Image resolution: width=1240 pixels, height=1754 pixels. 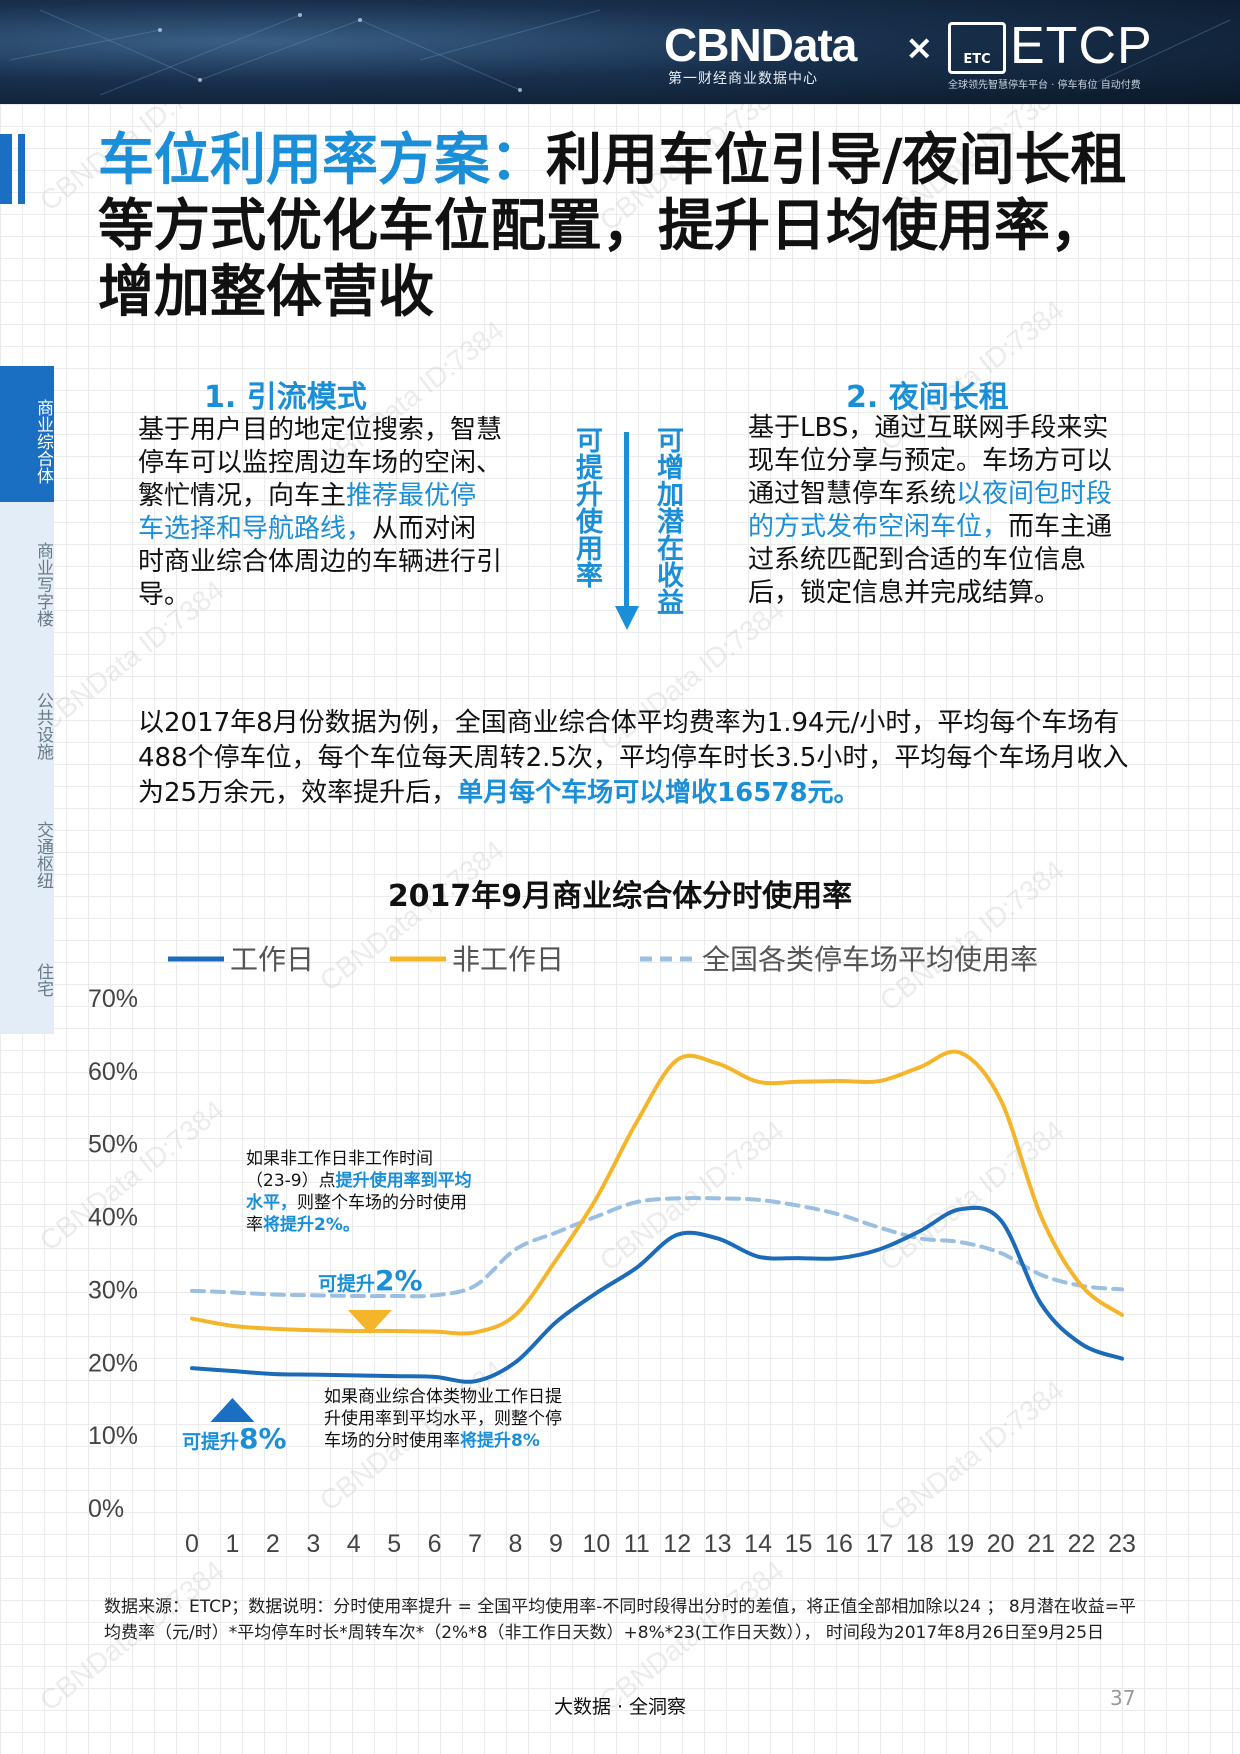 What do you see at coordinates (930, 461) in the screenshot?
I see `section2-text-a: 基于LBS，通过互联网手段来实现车位分享与预定。车场方可以通过智慧停车系统` at bounding box center [930, 461].